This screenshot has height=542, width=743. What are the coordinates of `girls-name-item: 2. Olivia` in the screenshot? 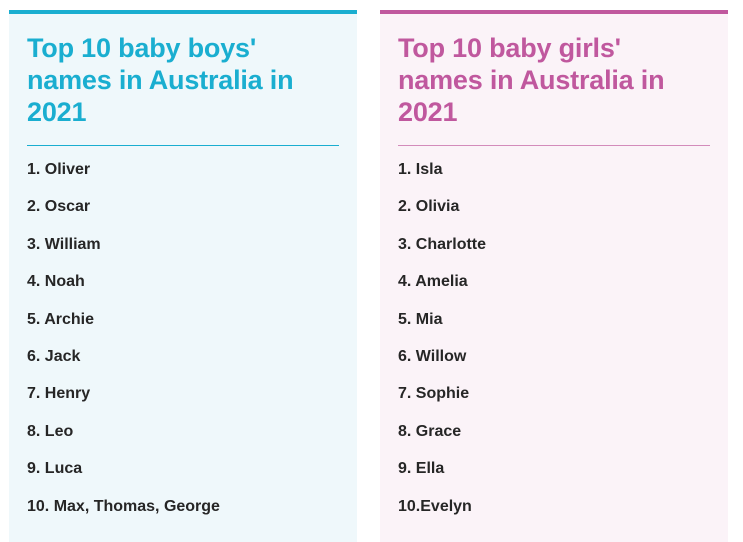 It's located at (429, 207).